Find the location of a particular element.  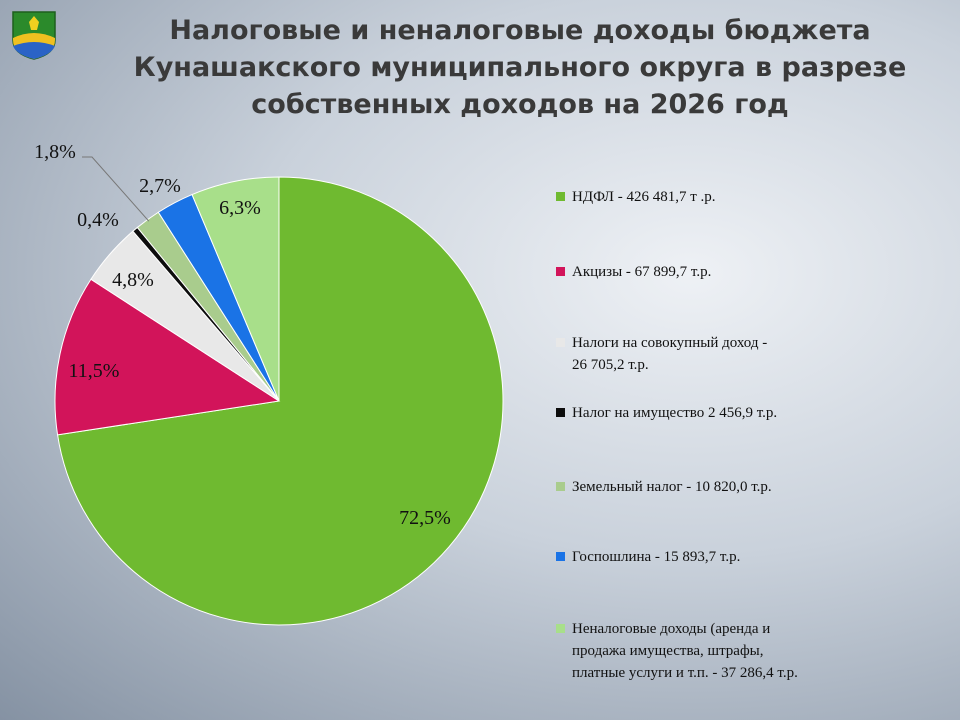

legend-label-zemelny: Земельный налог - 10 820,0 т.р. is located at coordinates (672, 487).